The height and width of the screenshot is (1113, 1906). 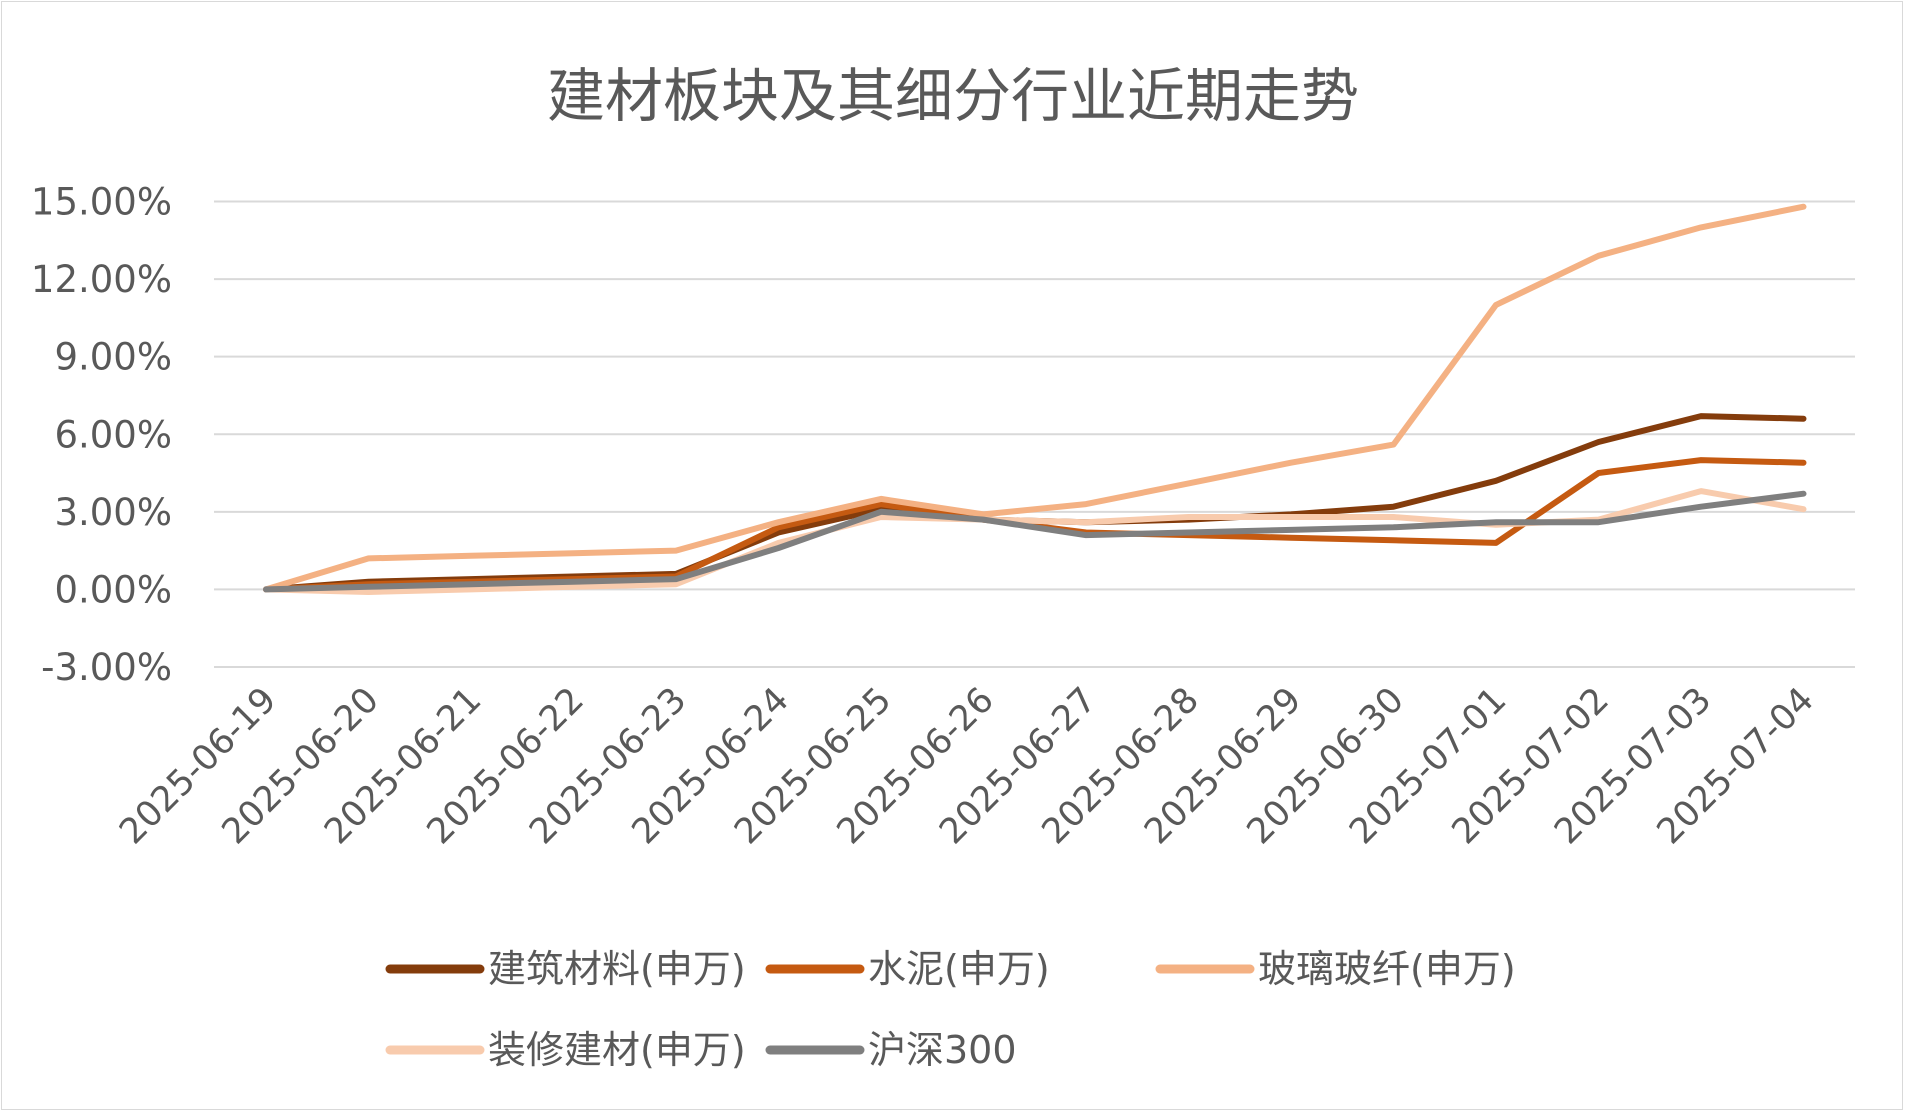 What do you see at coordinates (113, 589) in the screenshot?
I see `y-tick-label: 0.00%` at bounding box center [113, 589].